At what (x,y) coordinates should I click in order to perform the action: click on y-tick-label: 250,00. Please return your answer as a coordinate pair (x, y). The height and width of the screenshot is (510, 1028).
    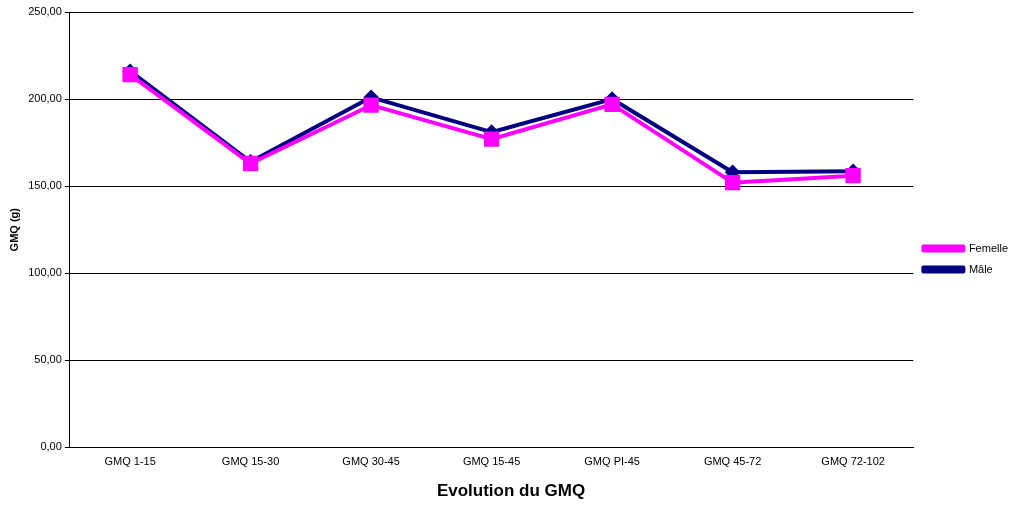
    Looking at the image, I should click on (45, 11).